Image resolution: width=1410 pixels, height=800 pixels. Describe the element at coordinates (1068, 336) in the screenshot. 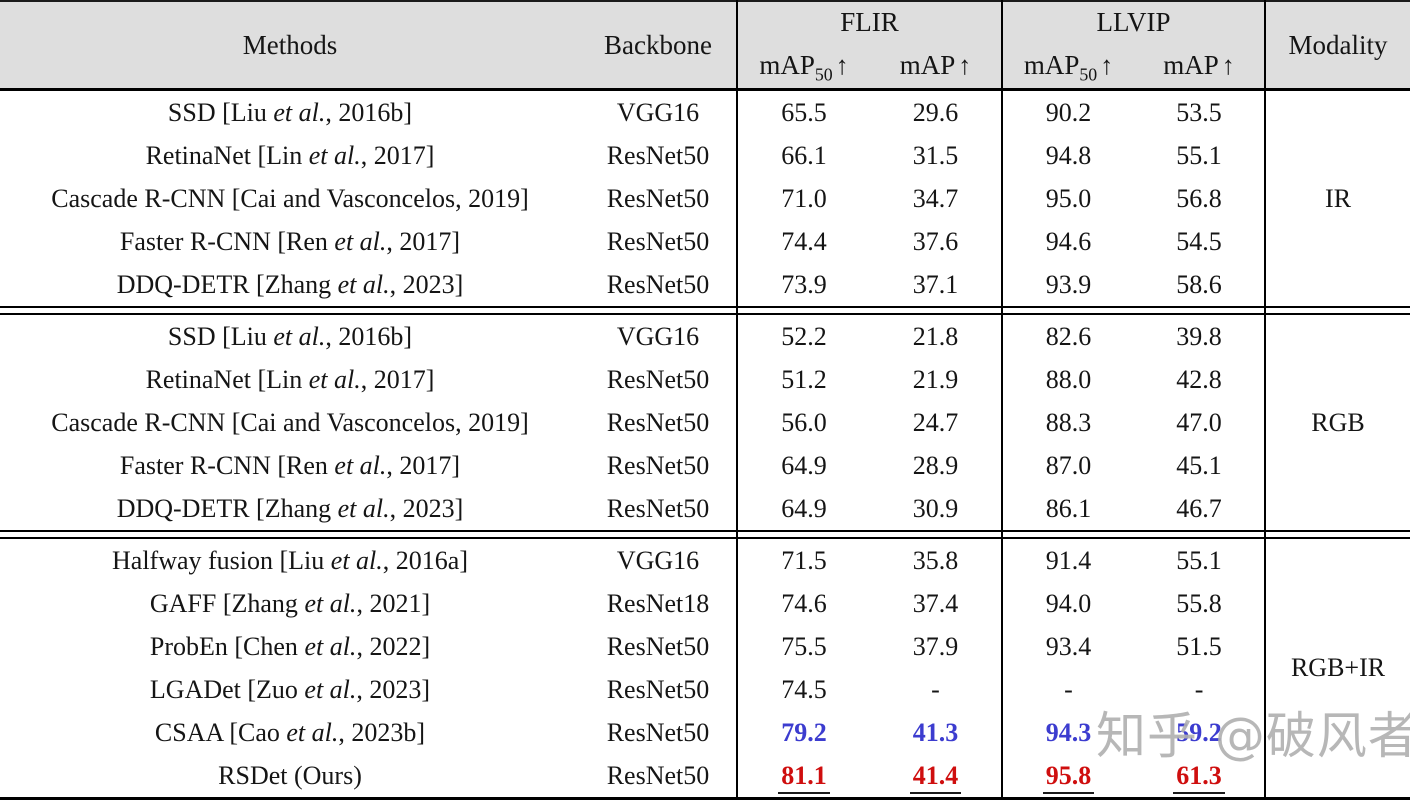

I see `llvip-map50-cell: 82.6` at that location.